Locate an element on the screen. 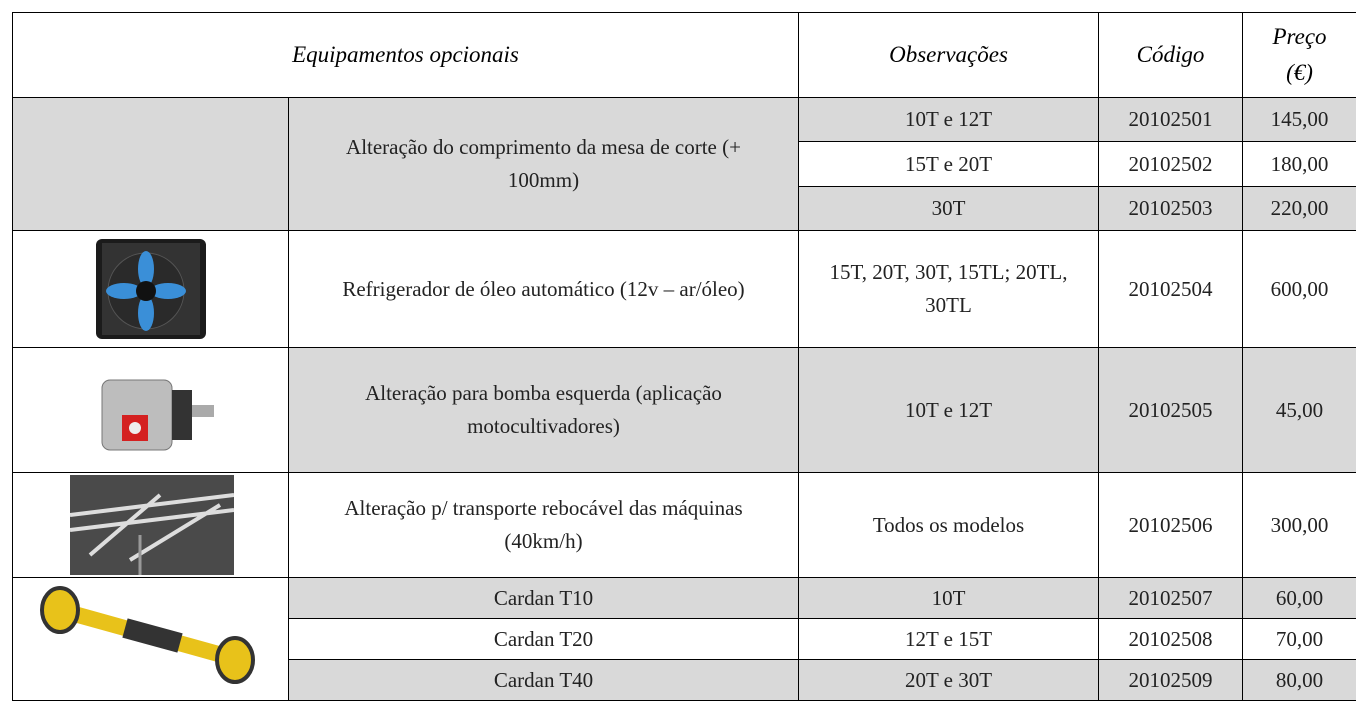 This screenshot has width=1356, height=701. header-price-text: (€) is located at coordinates (1299, 72).